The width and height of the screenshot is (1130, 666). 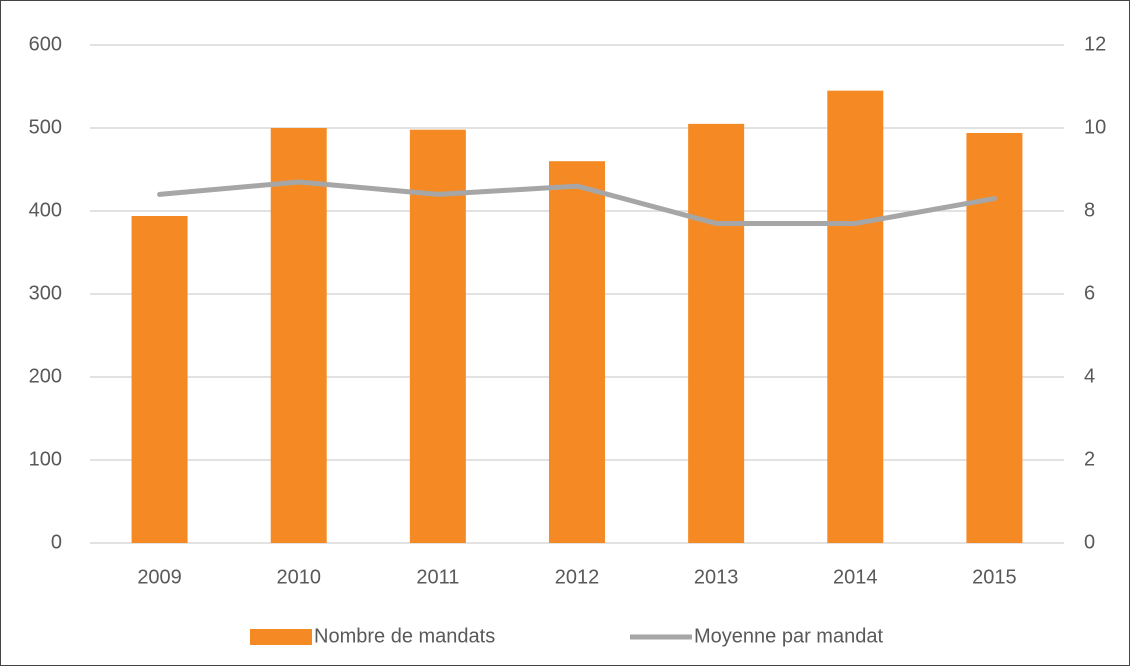 I want to click on y2-tick-label: 12, so click(x=1095, y=44).